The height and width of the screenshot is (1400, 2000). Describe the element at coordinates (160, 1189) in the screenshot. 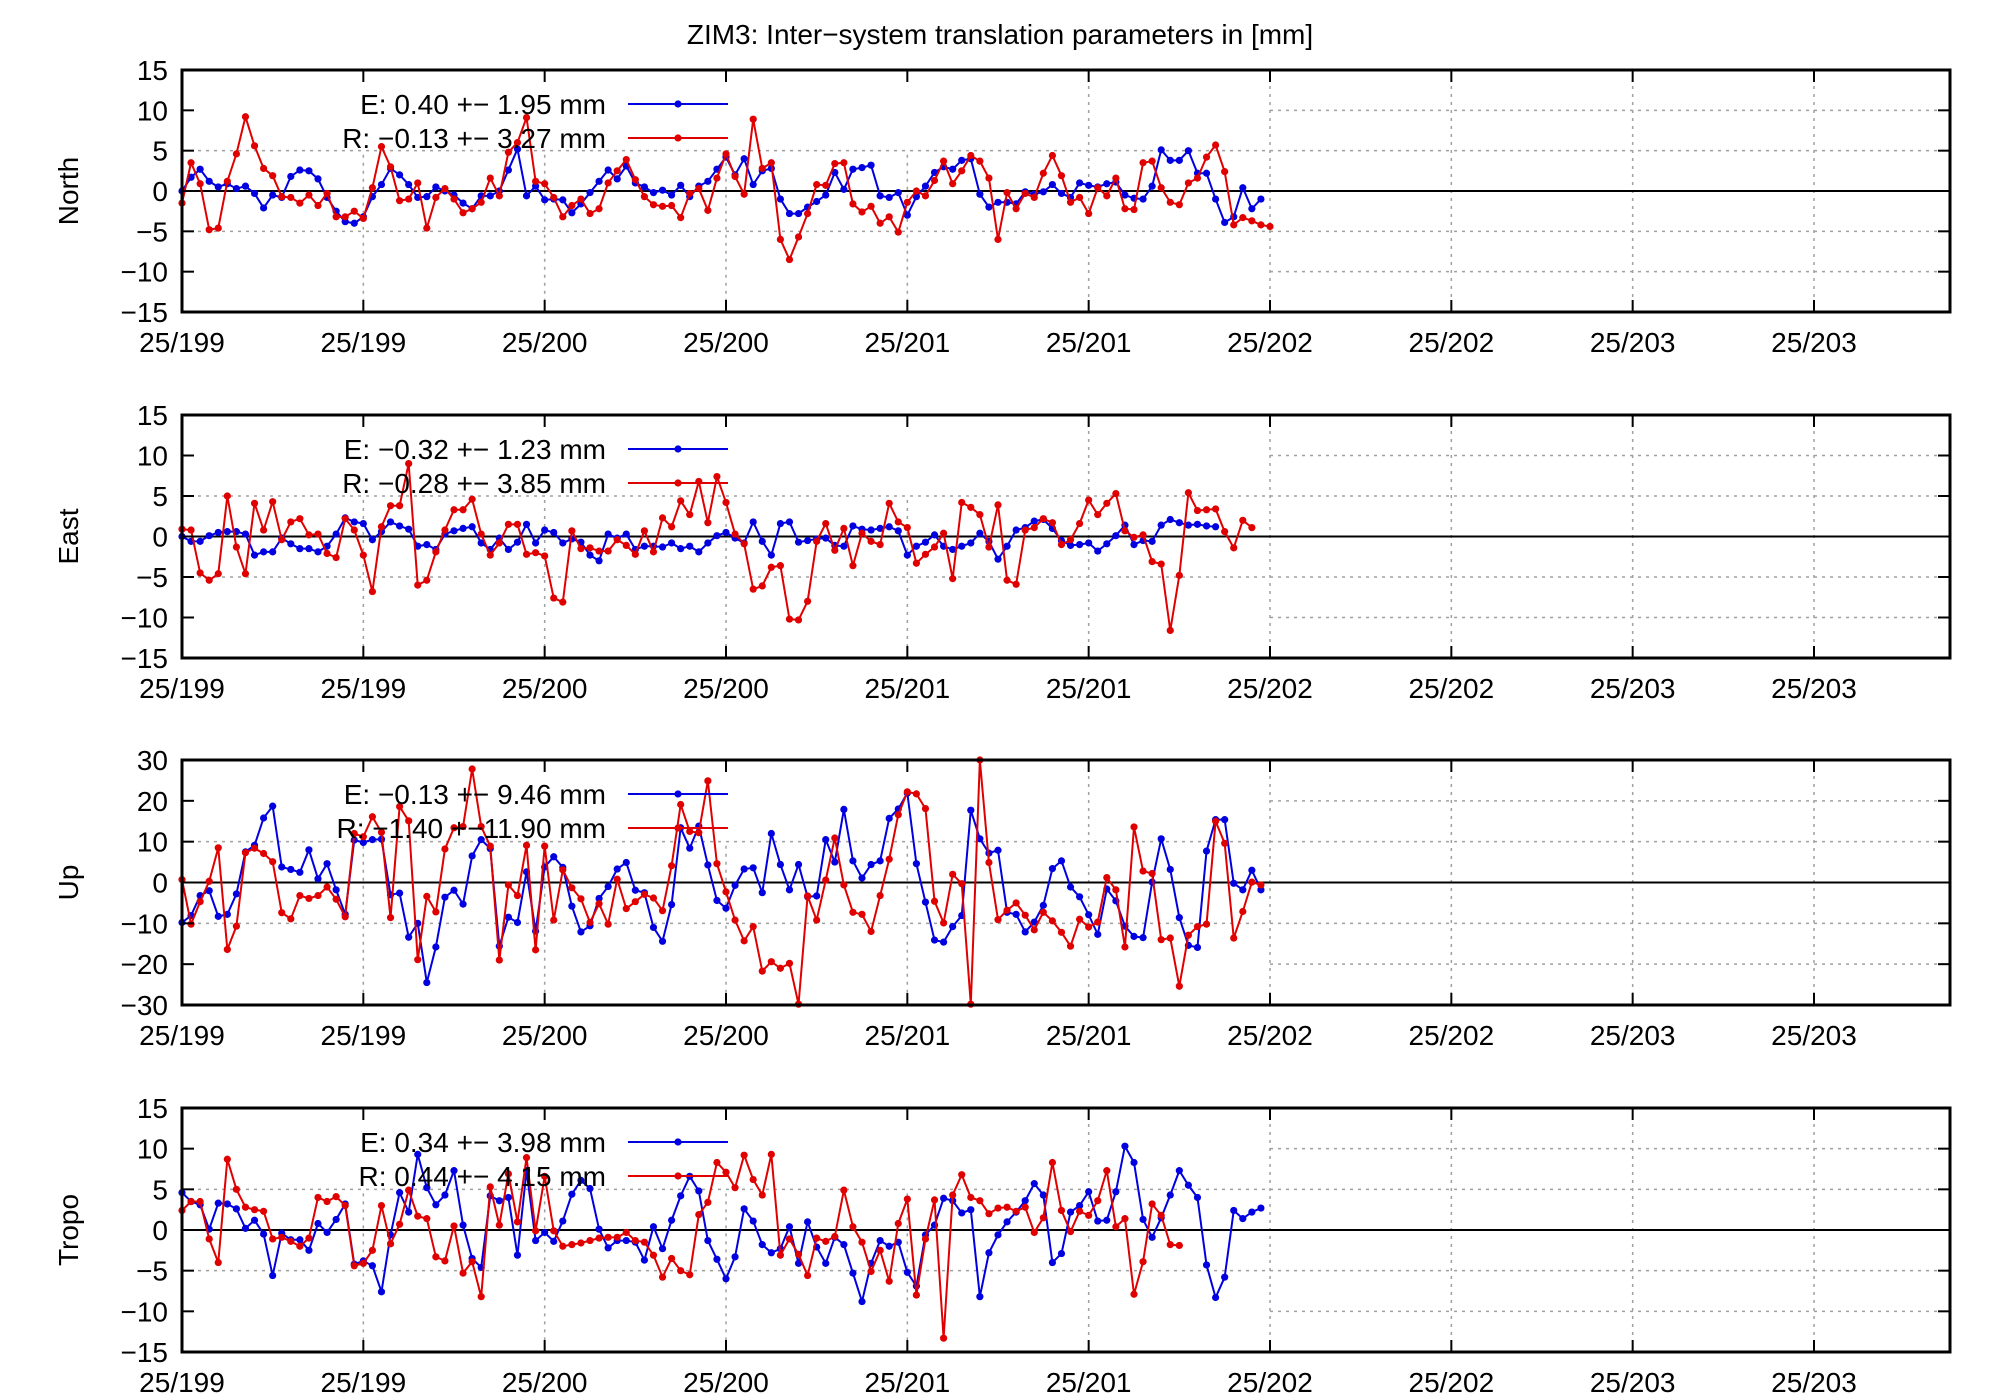

I see `y-tick-label: 5` at that location.